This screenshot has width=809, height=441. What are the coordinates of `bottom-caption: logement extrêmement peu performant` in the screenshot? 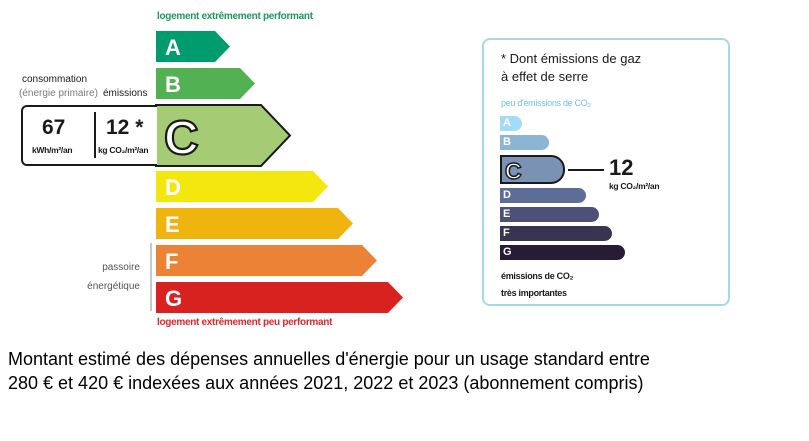 It's located at (245, 322).